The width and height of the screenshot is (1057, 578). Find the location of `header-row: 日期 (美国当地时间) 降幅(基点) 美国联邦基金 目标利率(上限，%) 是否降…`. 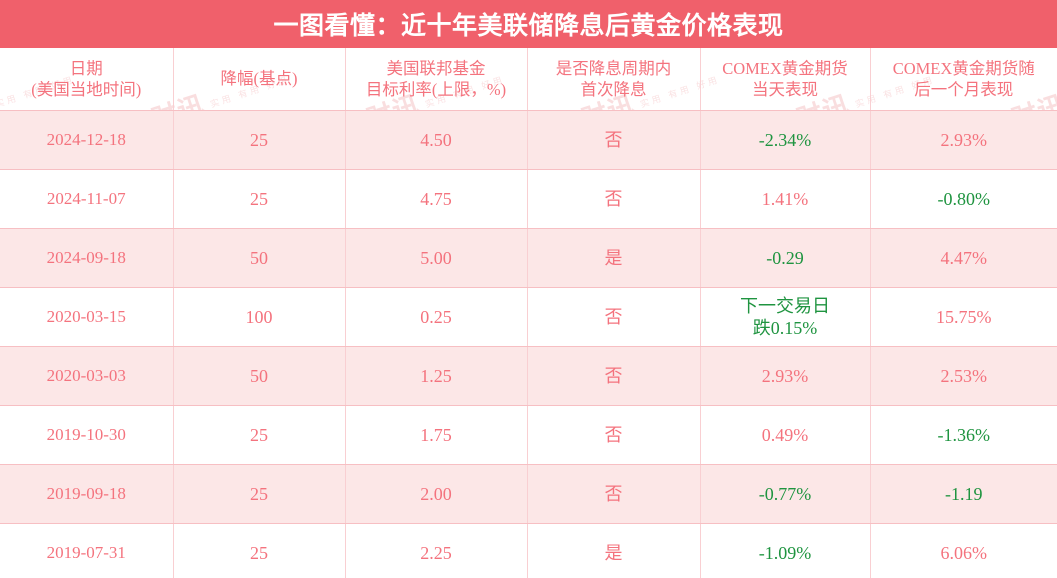

header-row: 日期 (美国当地时间) 降幅(基点) 美国联邦基金 目标利率(上限，%) 是否降… is located at coordinates (528, 79).